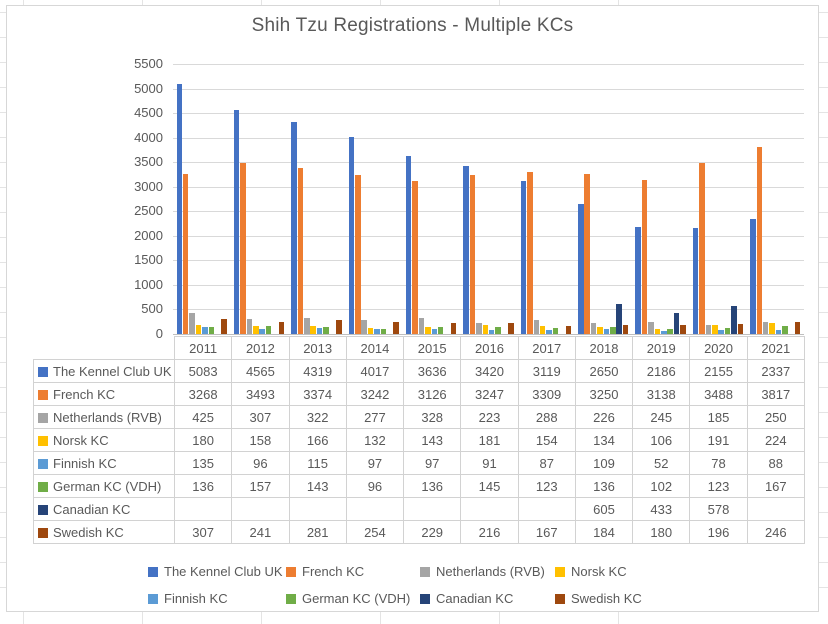  Describe the element at coordinates (487, 571) in the screenshot. I see `legend-item-netherlands-rvb-: Netherlands (RVB)` at that location.